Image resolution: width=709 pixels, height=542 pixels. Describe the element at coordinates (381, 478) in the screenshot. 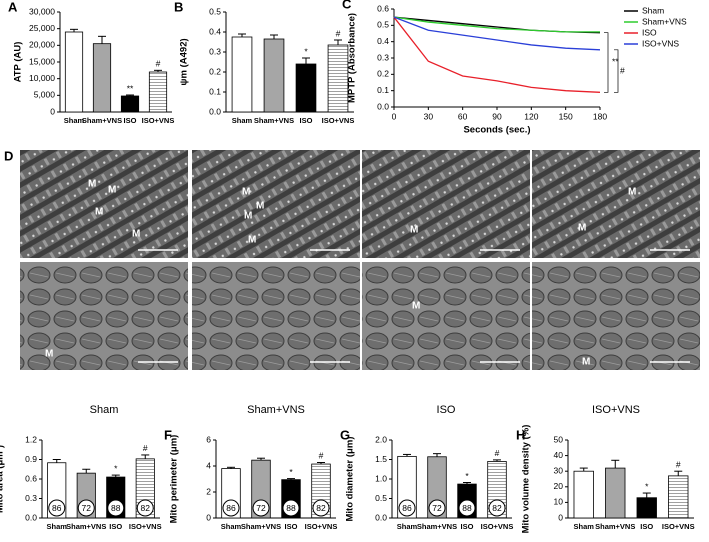

I see `y-tick-label: 1.0` at that location.